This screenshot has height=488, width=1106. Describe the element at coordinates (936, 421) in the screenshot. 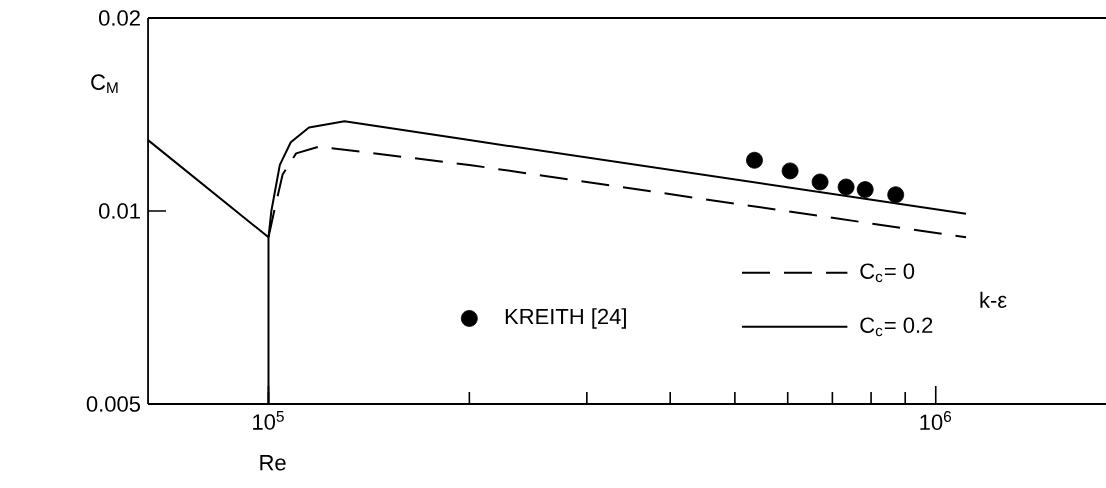

I see `x-tick-label: 10$^{6}$` at that location.